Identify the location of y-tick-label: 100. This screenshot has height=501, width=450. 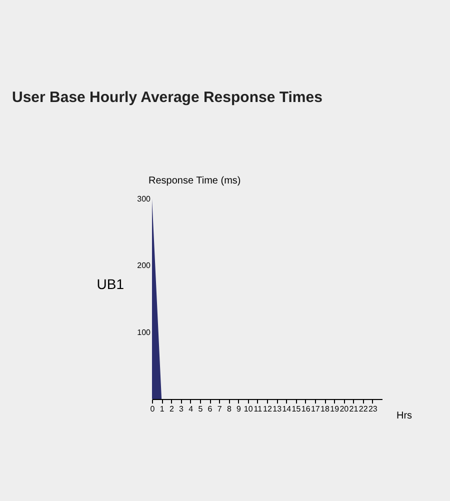
(144, 332).